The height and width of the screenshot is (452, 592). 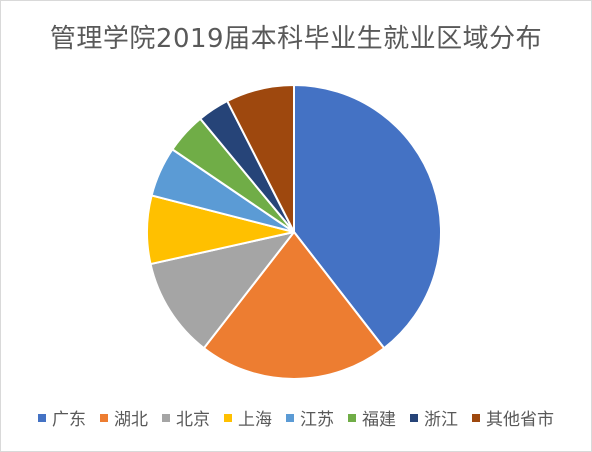 I want to click on legend-label: 广东, so click(x=69, y=420).